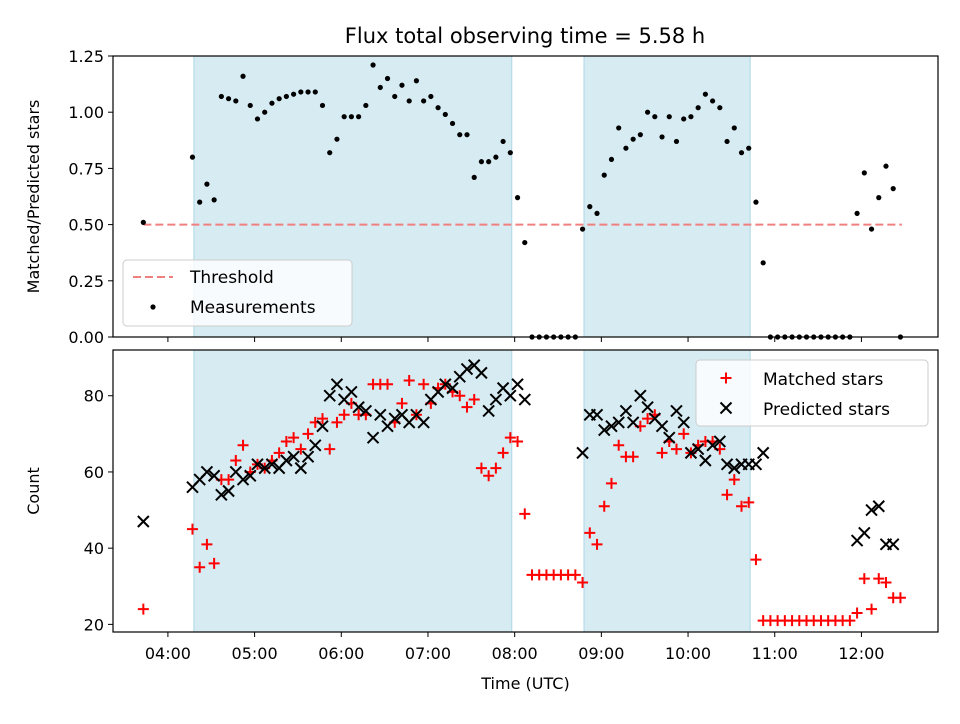 This screenshot has height=724, width=960. I want to click on y-axis-label: Count, so click(33, 491).